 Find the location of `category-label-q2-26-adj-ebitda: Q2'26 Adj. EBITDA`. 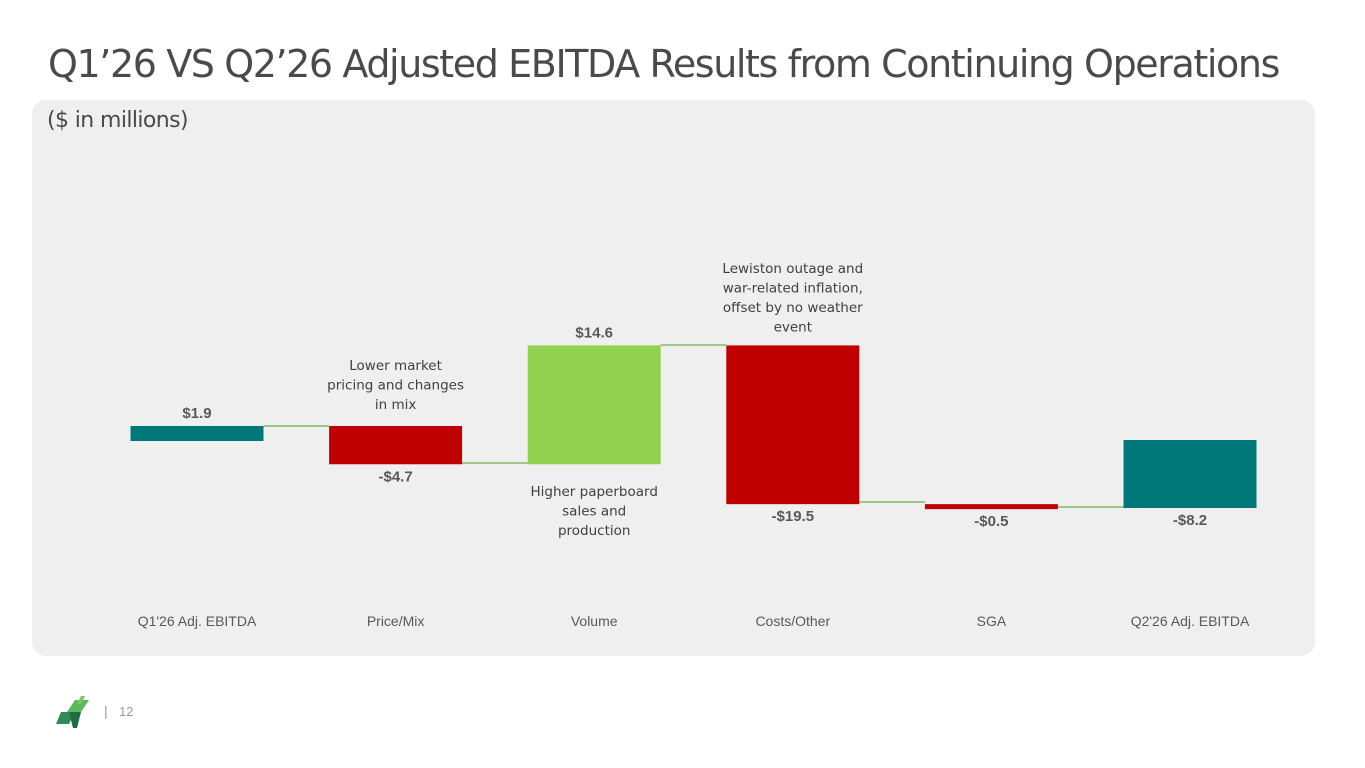

category-label-q2-26-adj-ebitda: Q2'26 Adj. EBITDA is located at coordinates (1190, 621).